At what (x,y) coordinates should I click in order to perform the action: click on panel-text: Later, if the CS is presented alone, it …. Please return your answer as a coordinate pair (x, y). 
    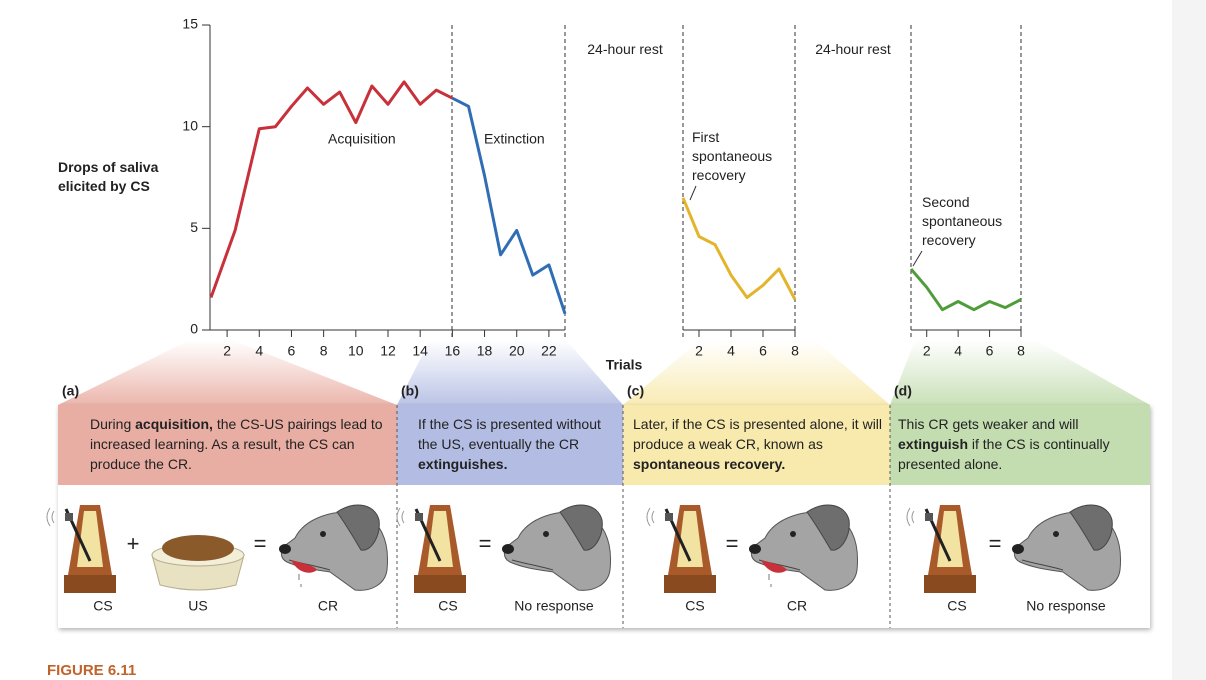
    Looking at the image, I should click on (758, 444).